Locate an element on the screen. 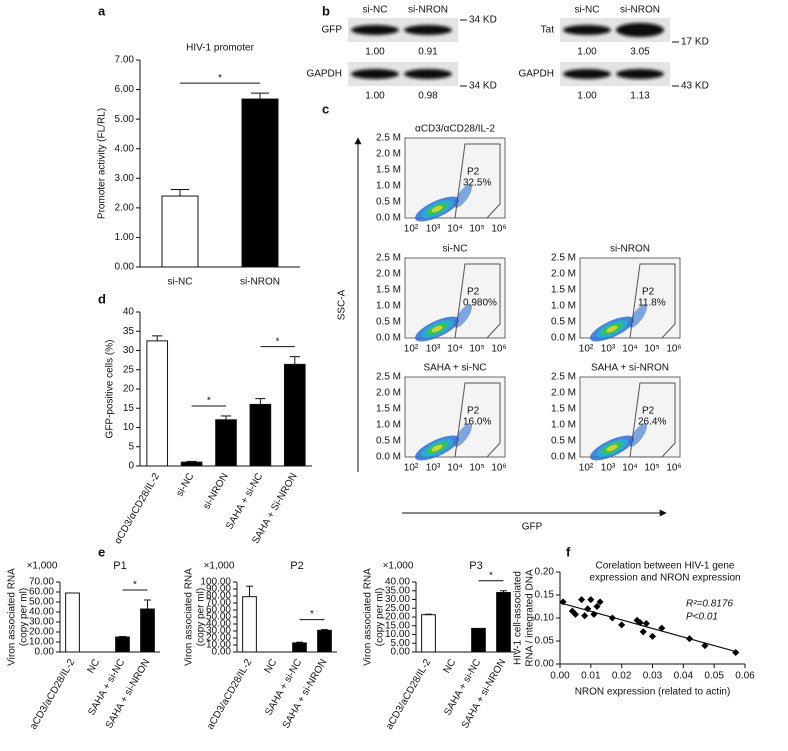 The image size is (788, 751). chart-title: expression and NRON expression is located at coordinates (664, 578).